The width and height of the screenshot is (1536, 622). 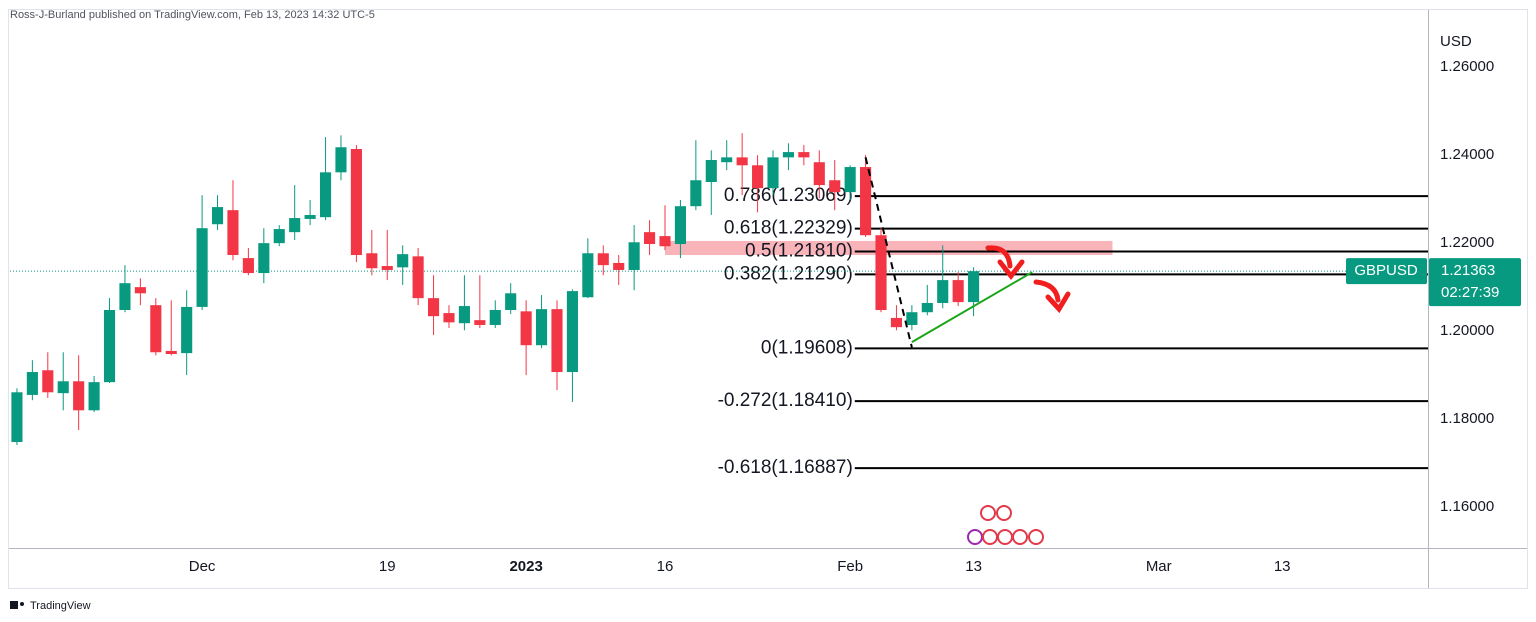 I want to click on x-tick-label: Mar, so click(x=1159, y=566).